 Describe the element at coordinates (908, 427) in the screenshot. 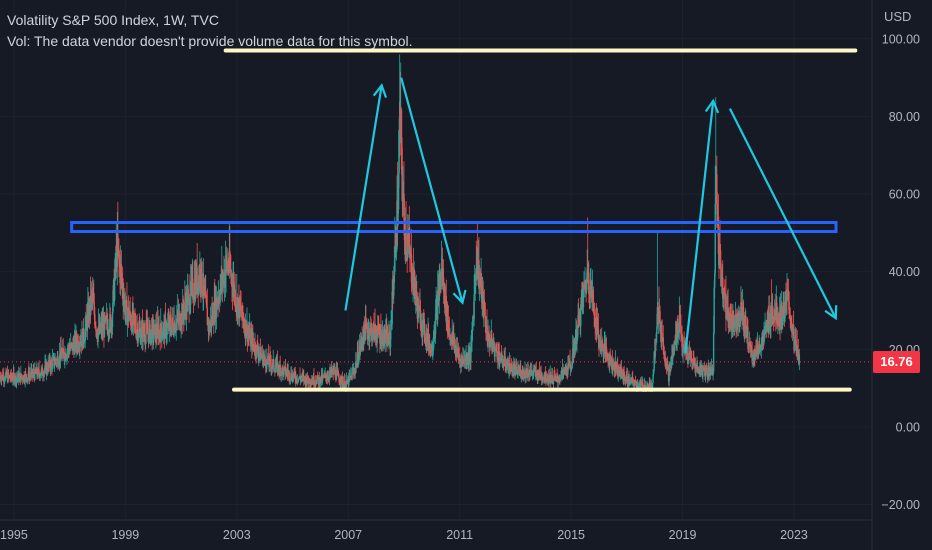

I see `price-tick-label: 0.00` at that location.